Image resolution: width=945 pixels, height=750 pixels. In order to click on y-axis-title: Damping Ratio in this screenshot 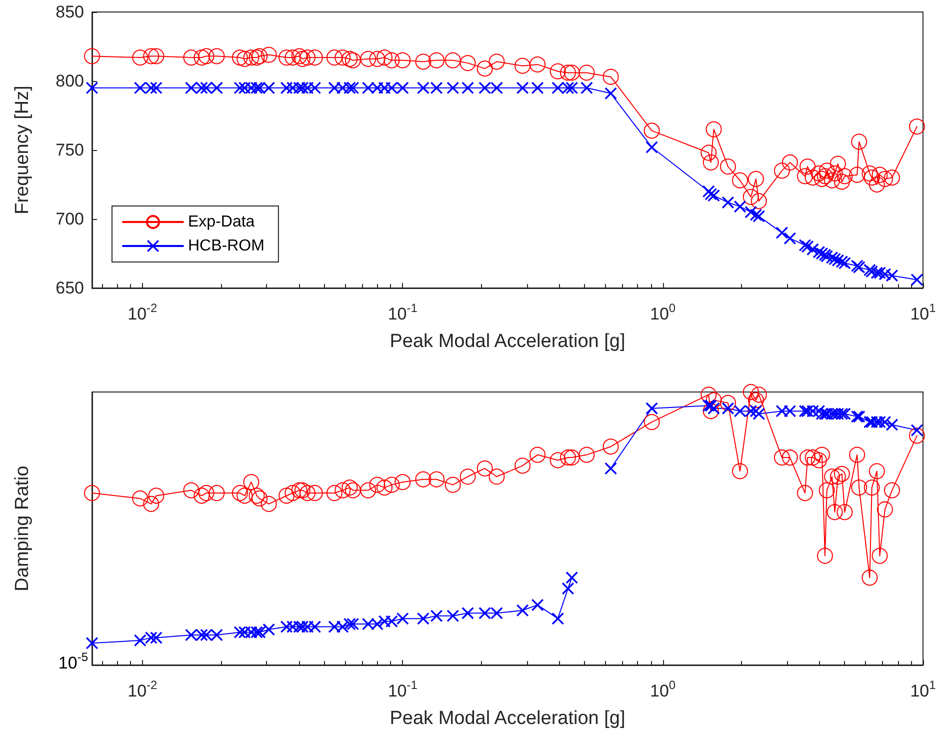, I will do `click(22, 529)`.